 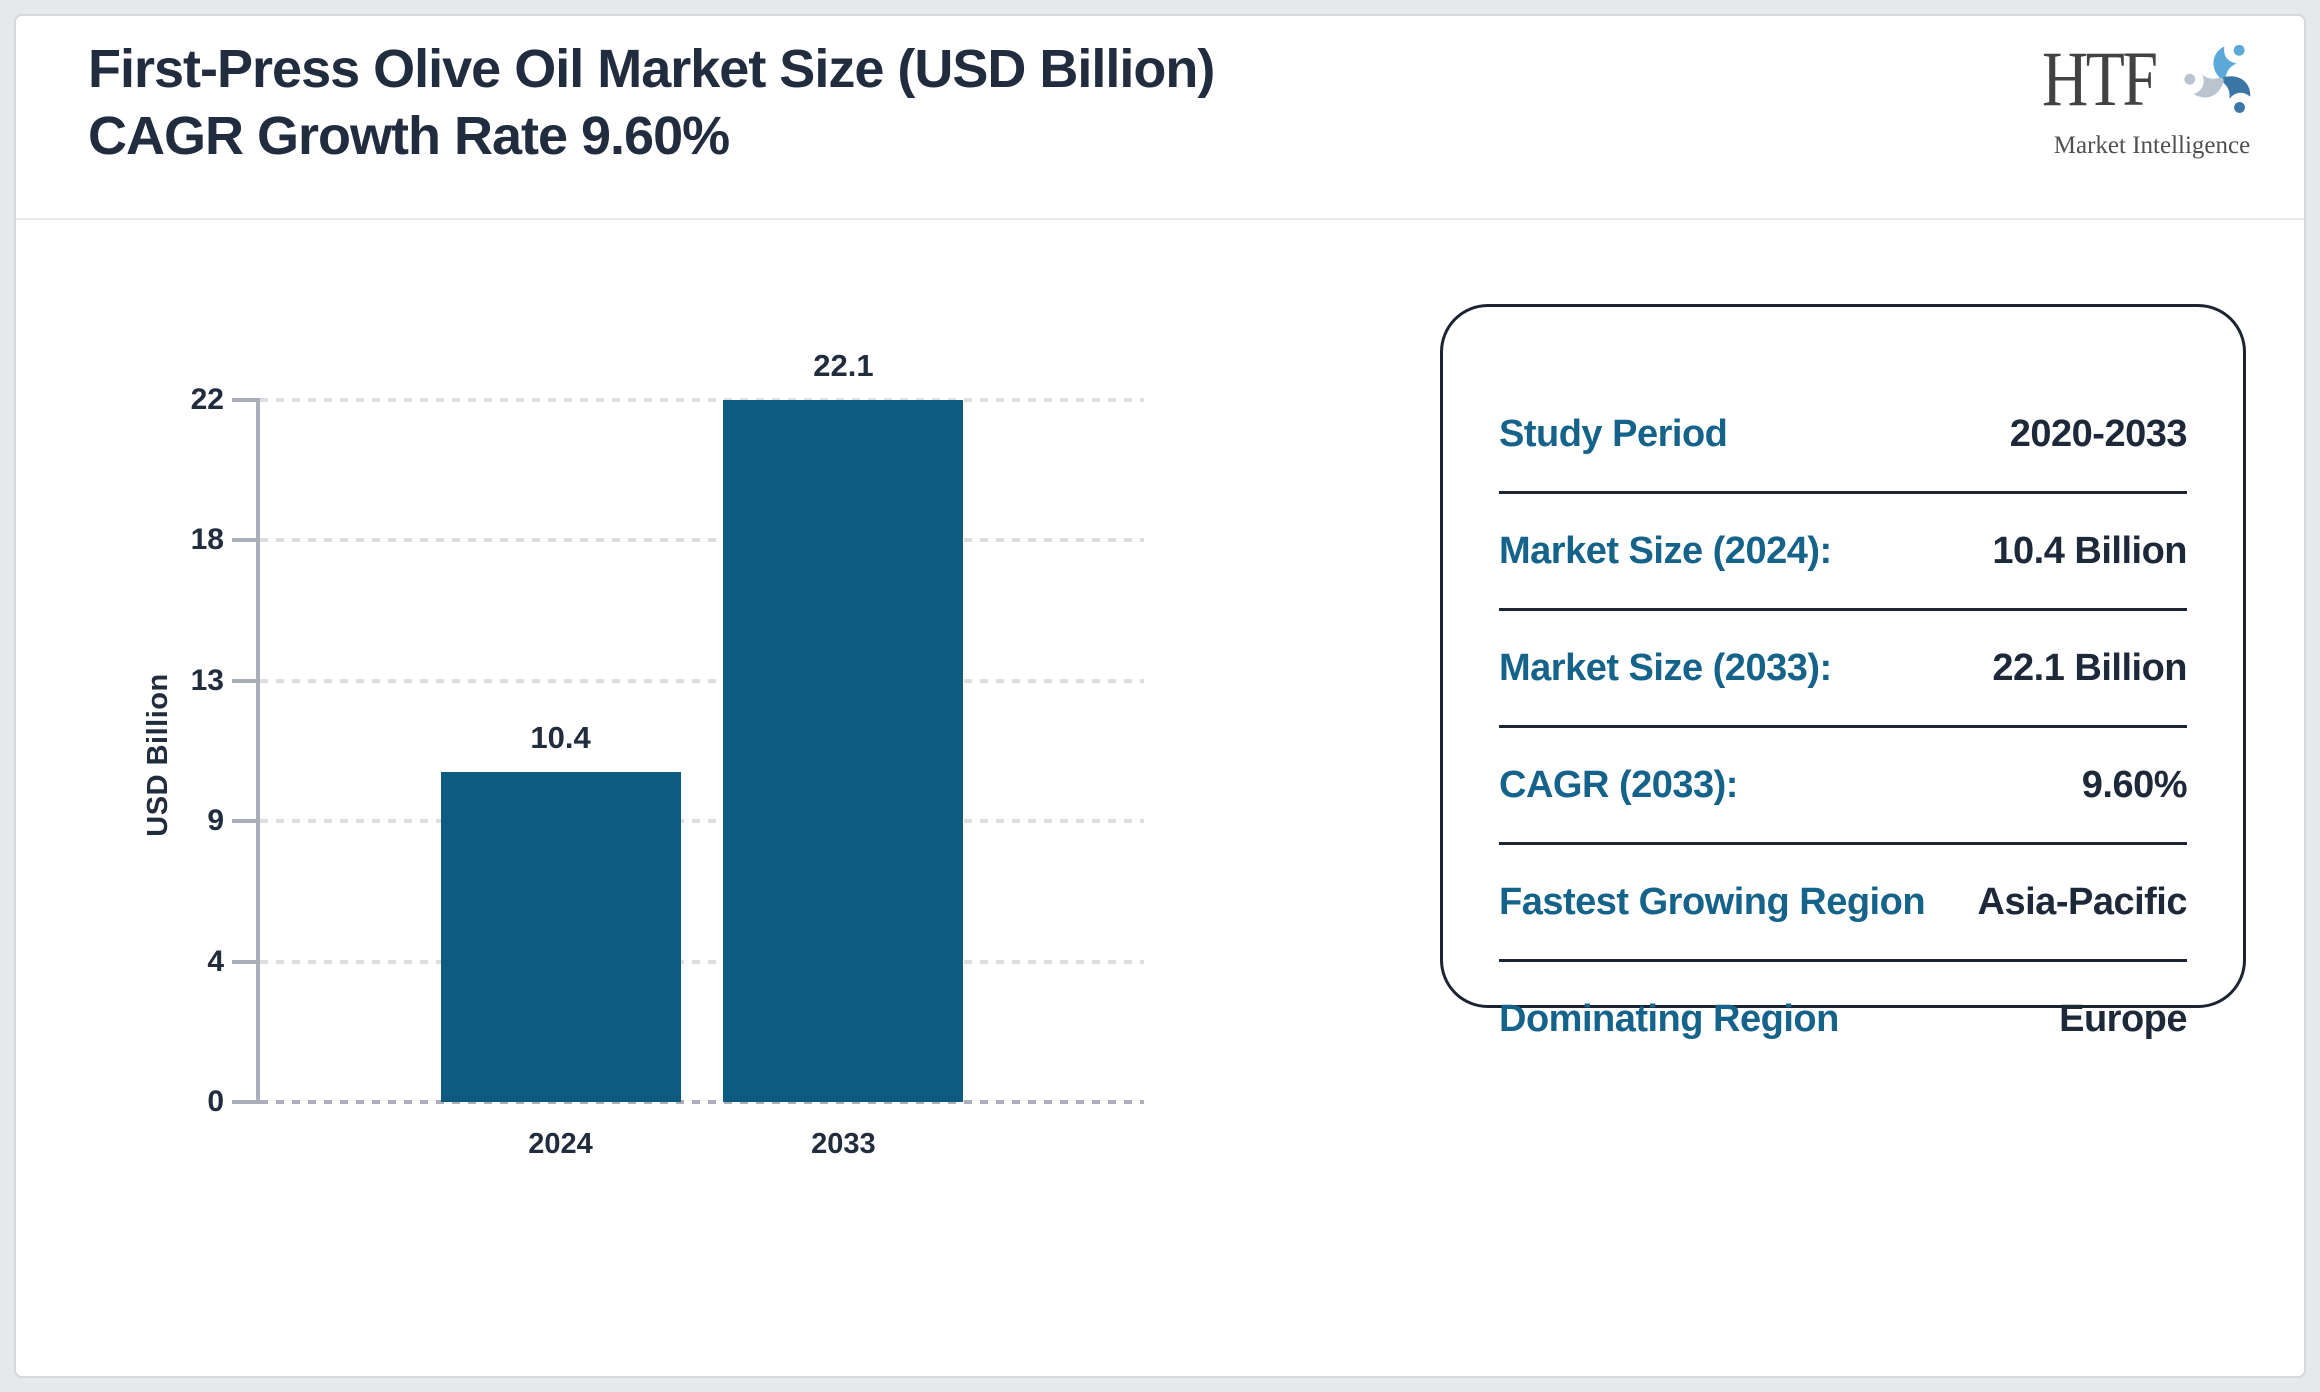 I want to click on y-axis-title: USD Billion, so click(x=158, y=755).